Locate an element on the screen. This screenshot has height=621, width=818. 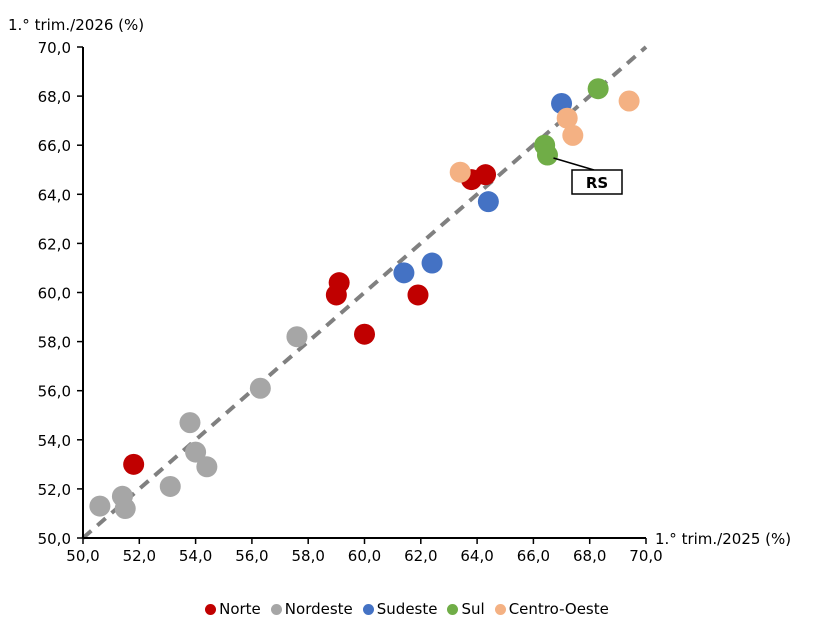
legend-item-nordeste: Nordeste is located at coordinates (311, 609).